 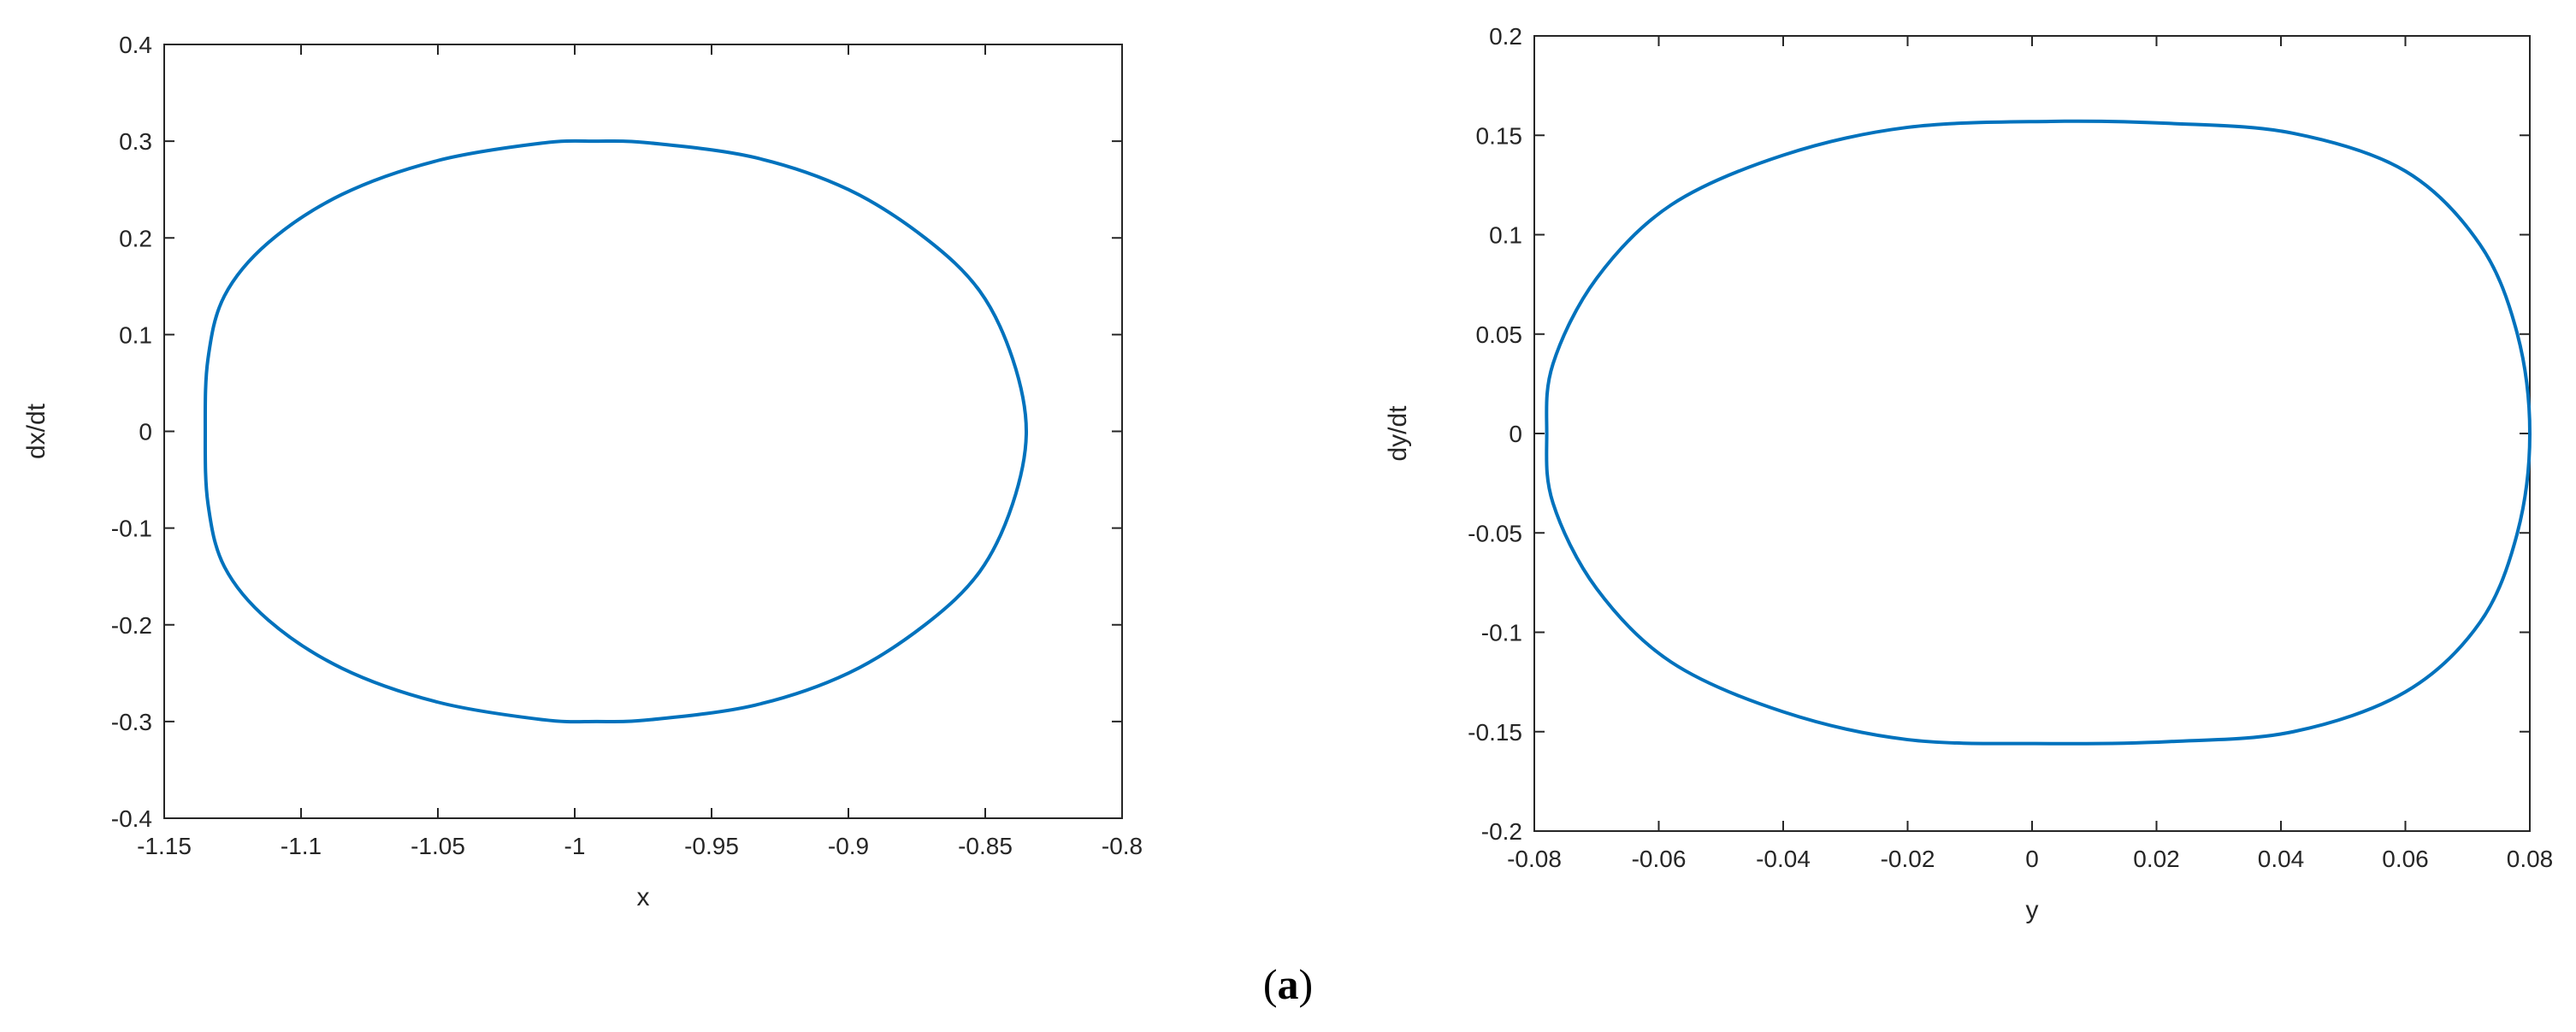 What do you see at coordinates (301, 846) in the screenshot?
I see `x-tick-label: -1.1` at bounding box center [301, 846].